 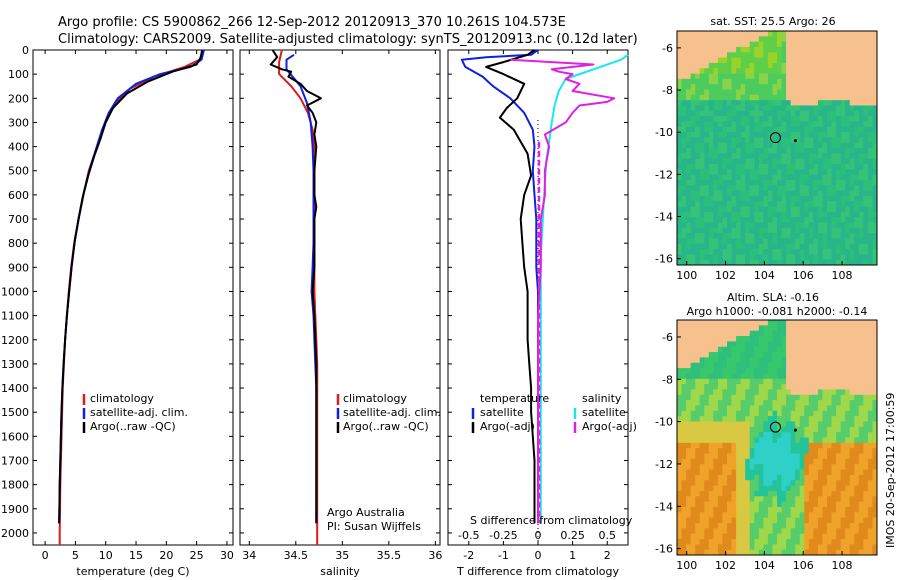 What do you see at coordinates (366, 512) in the screenshot?
I see `annotation-argo-australia: Argo Australia` at bounding box center [366, 512].